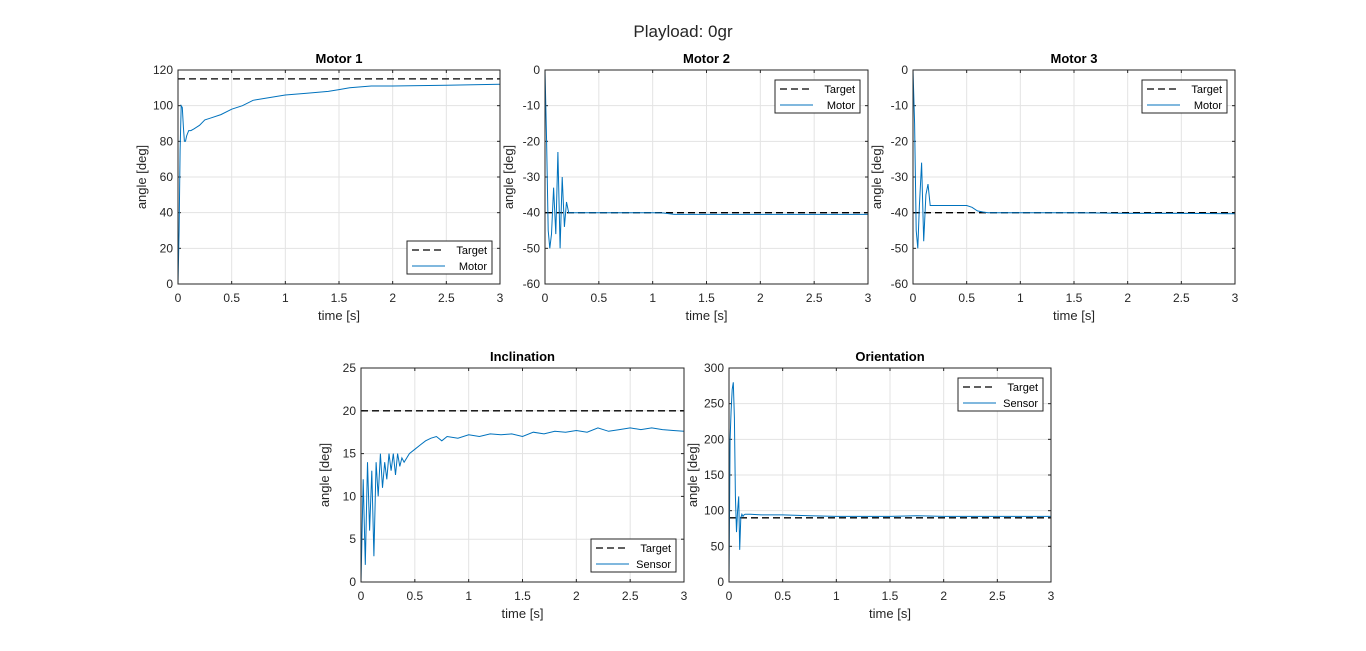 This screenshot has height=651, width=1366. I want to click on y-tick-label: -10, so click(532, 106).